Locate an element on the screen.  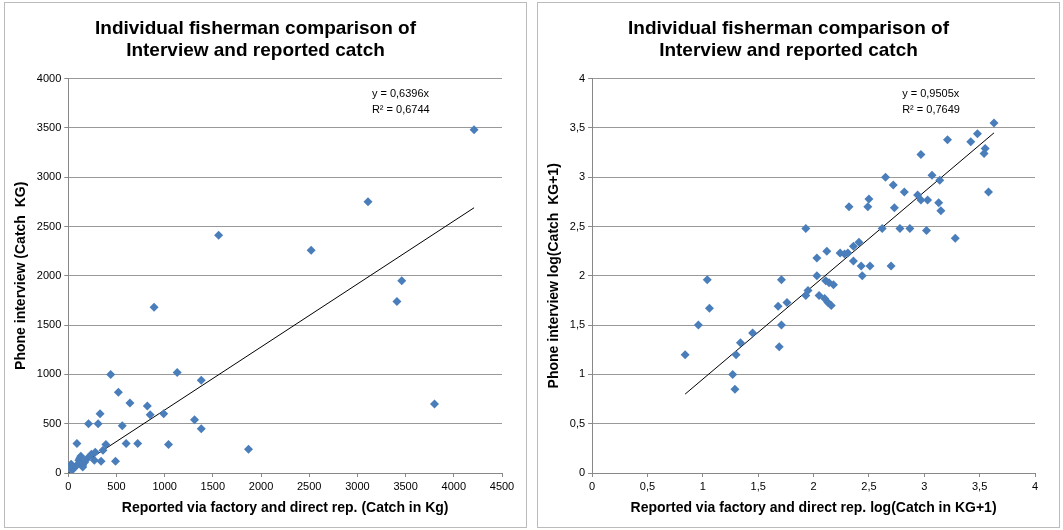
y-tick-label: 4 is located at coordinates (582, 77).